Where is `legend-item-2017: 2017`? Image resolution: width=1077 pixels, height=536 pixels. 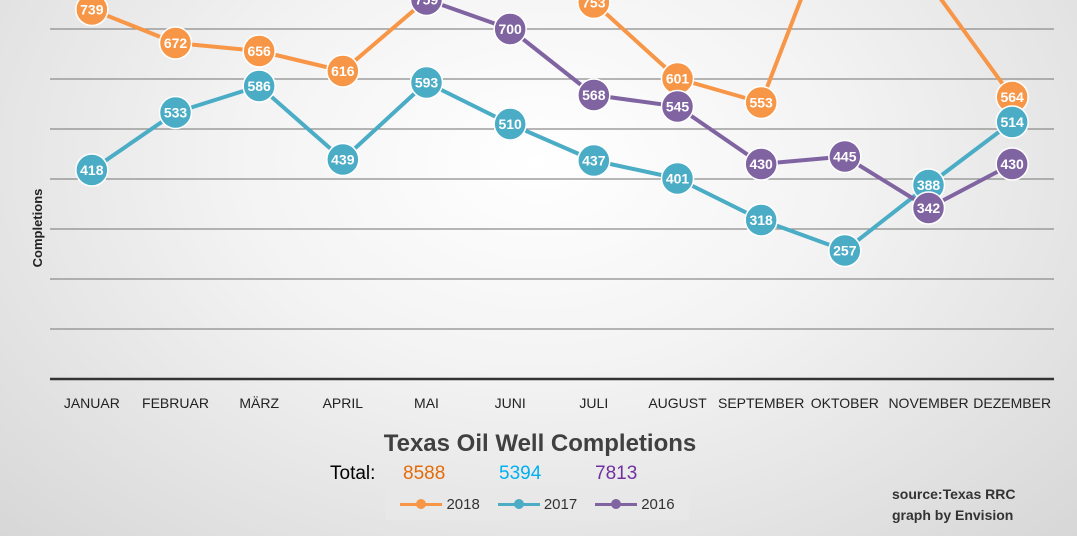
legend-item-2017: 2017 is located at coordinates (537, 504).